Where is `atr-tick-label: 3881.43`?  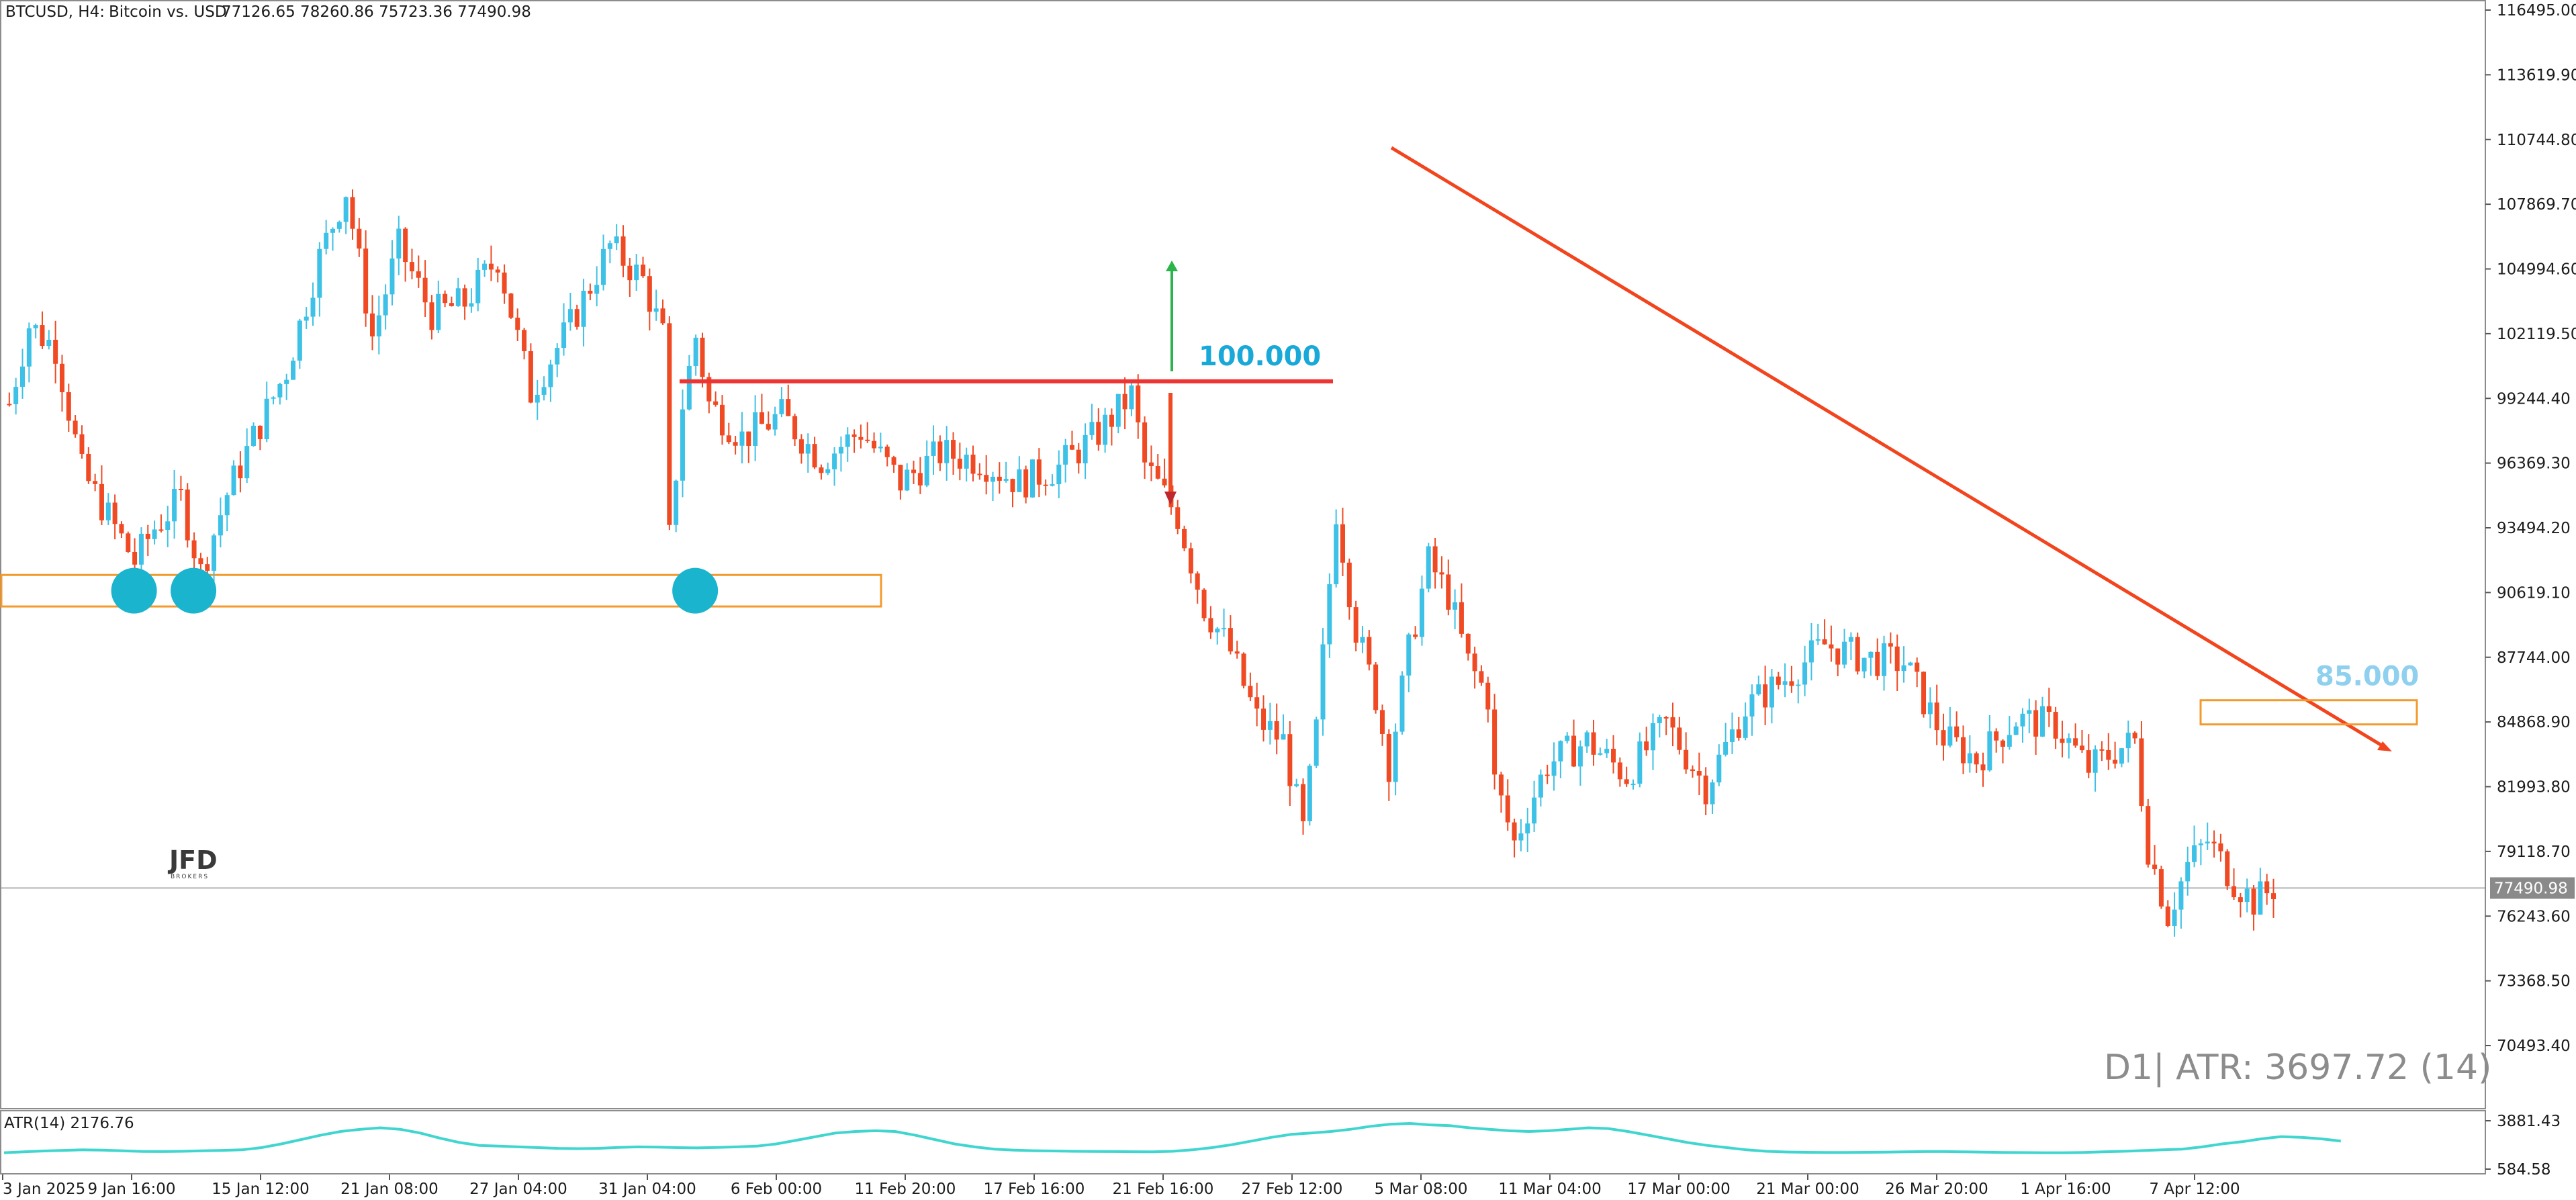
atr-tick-label: 3881.43 is located at coordinates (2529, 1121).